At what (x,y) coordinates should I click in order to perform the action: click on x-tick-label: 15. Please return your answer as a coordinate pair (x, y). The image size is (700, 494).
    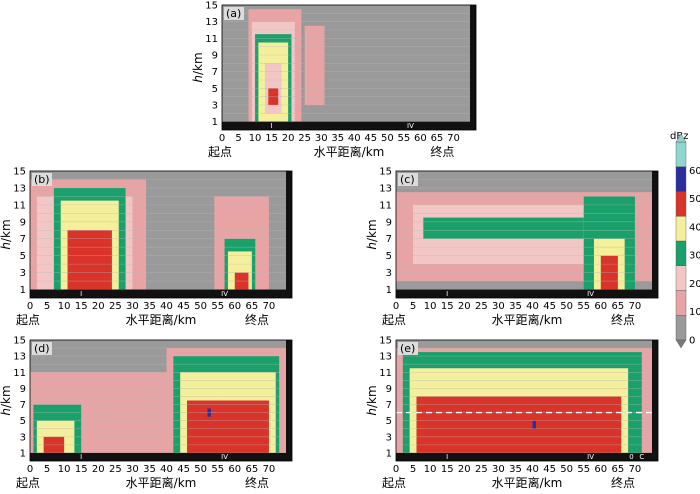
    Looking at the image, I should click on (81, 306).